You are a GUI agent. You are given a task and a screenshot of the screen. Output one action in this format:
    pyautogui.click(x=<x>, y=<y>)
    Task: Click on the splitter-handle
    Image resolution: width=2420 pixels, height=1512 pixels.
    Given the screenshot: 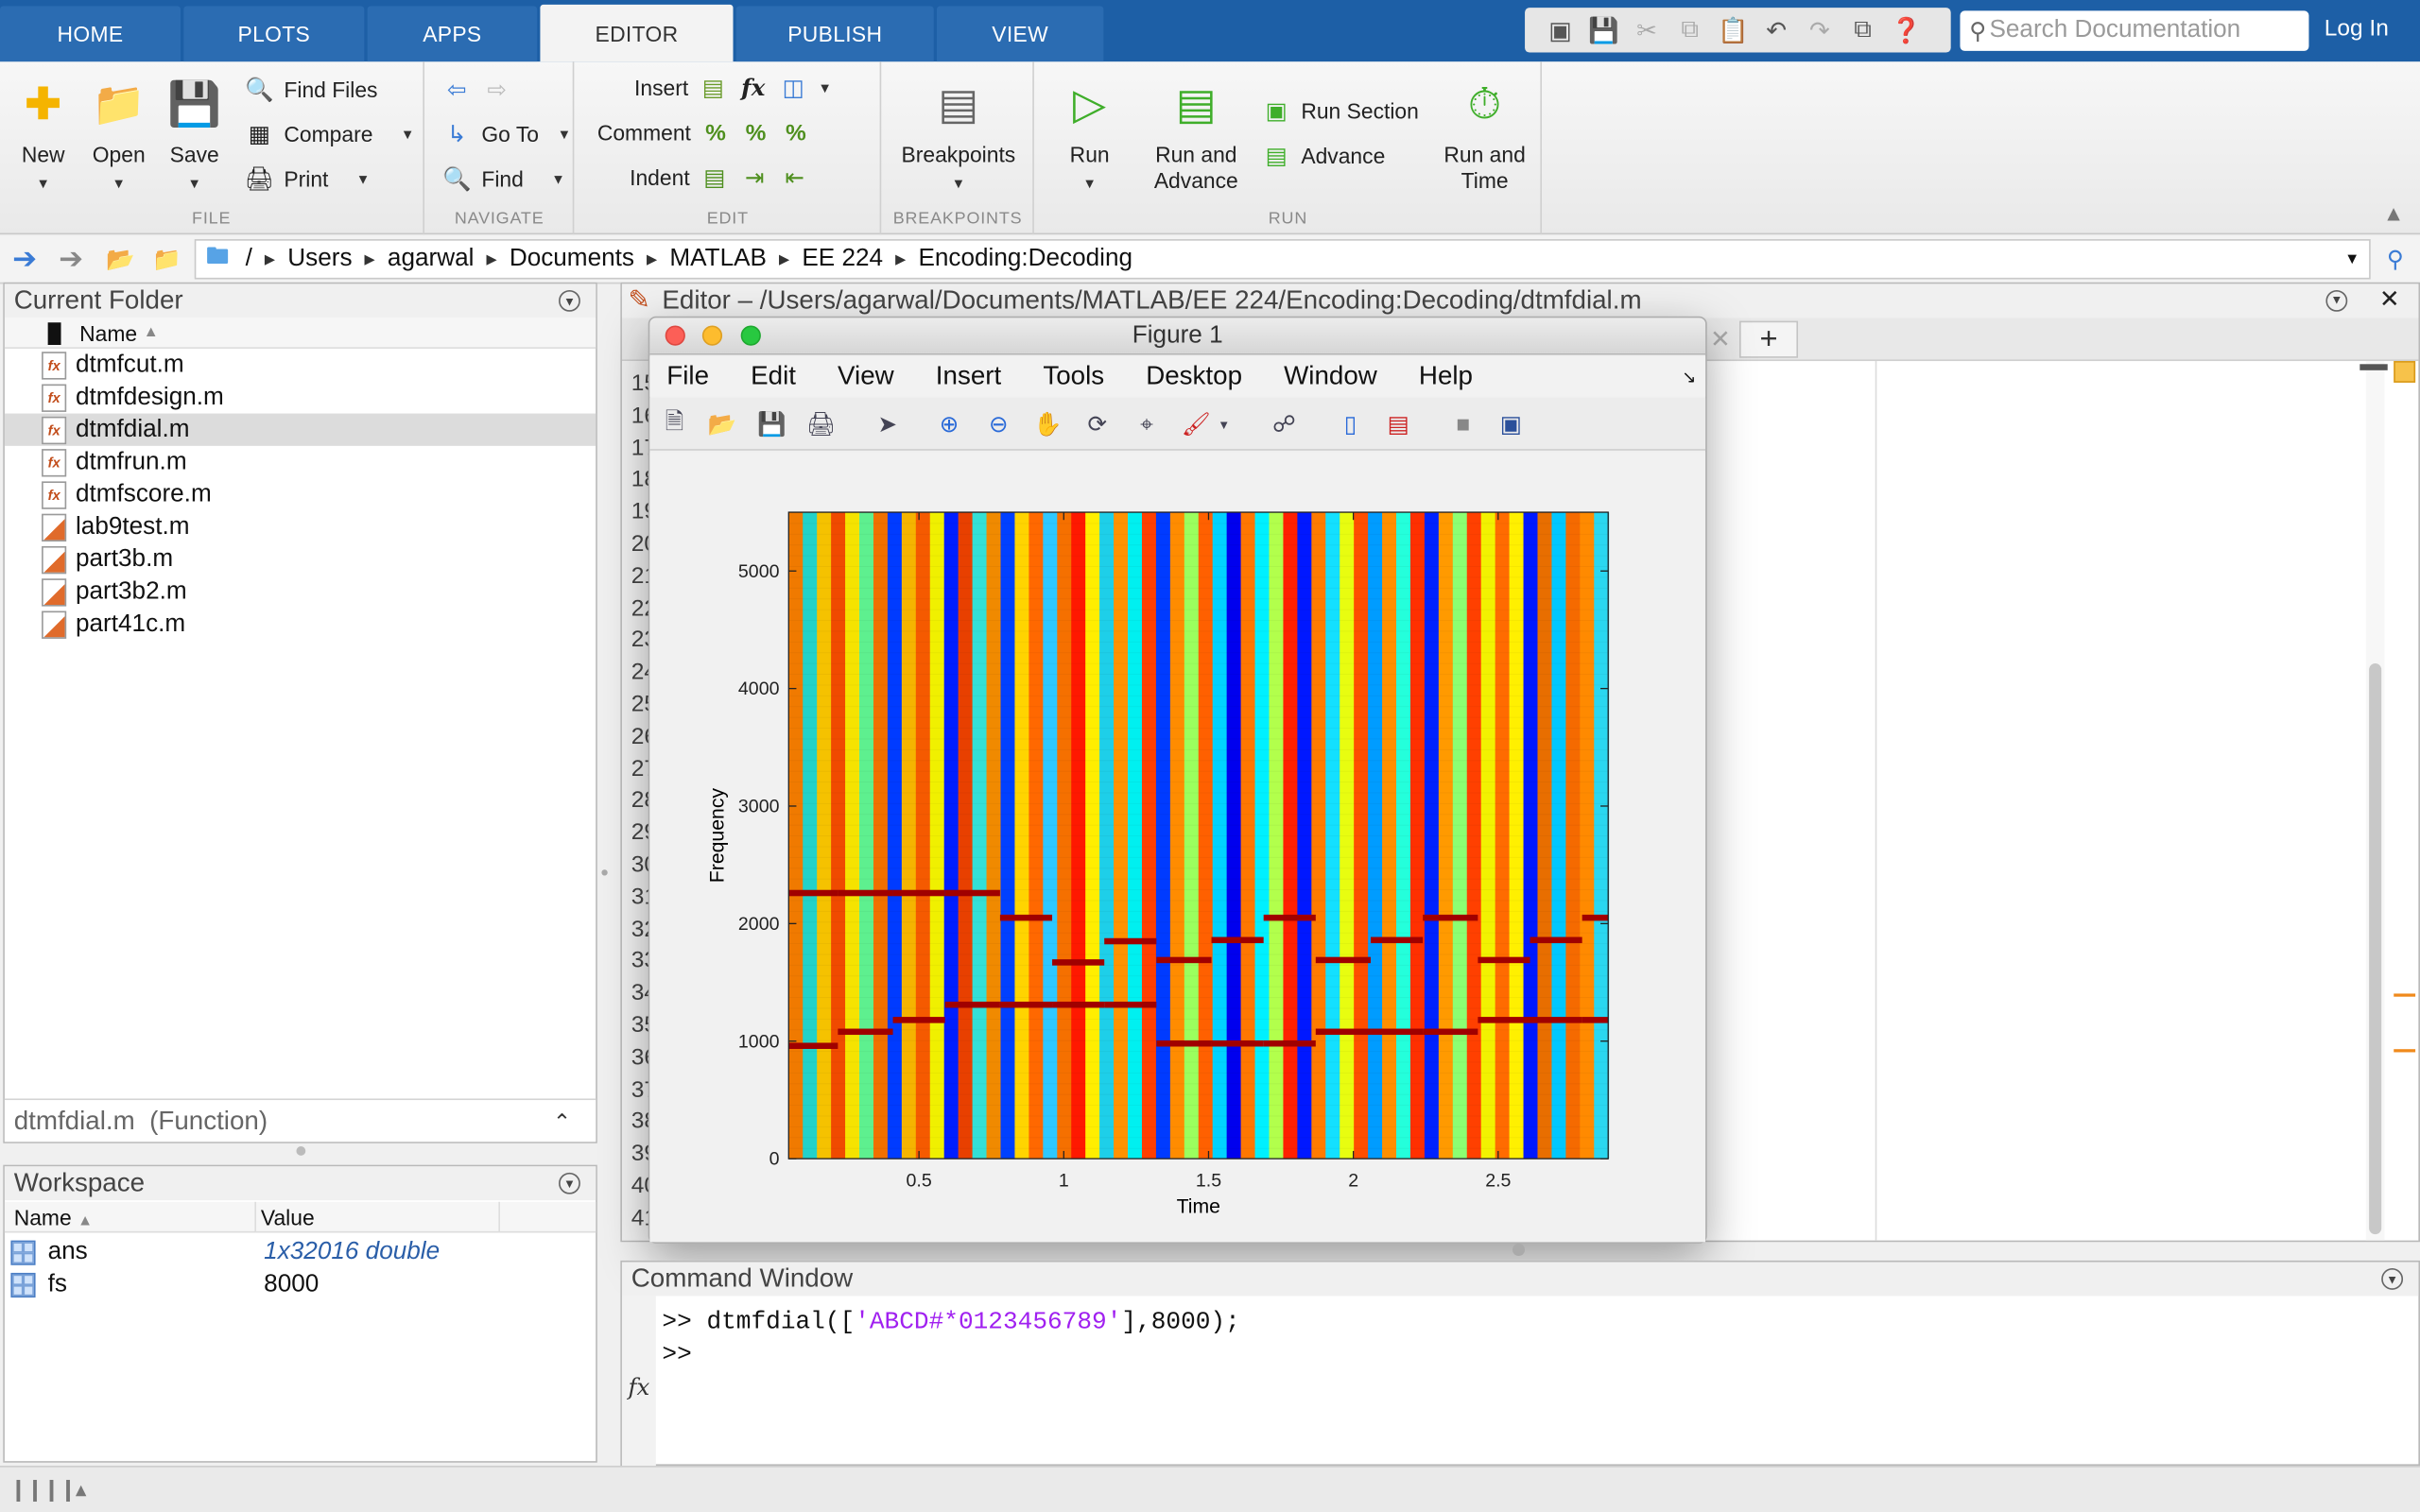 What is the action you would take?
    pyautogui.click(x=1519, y=1249)
    